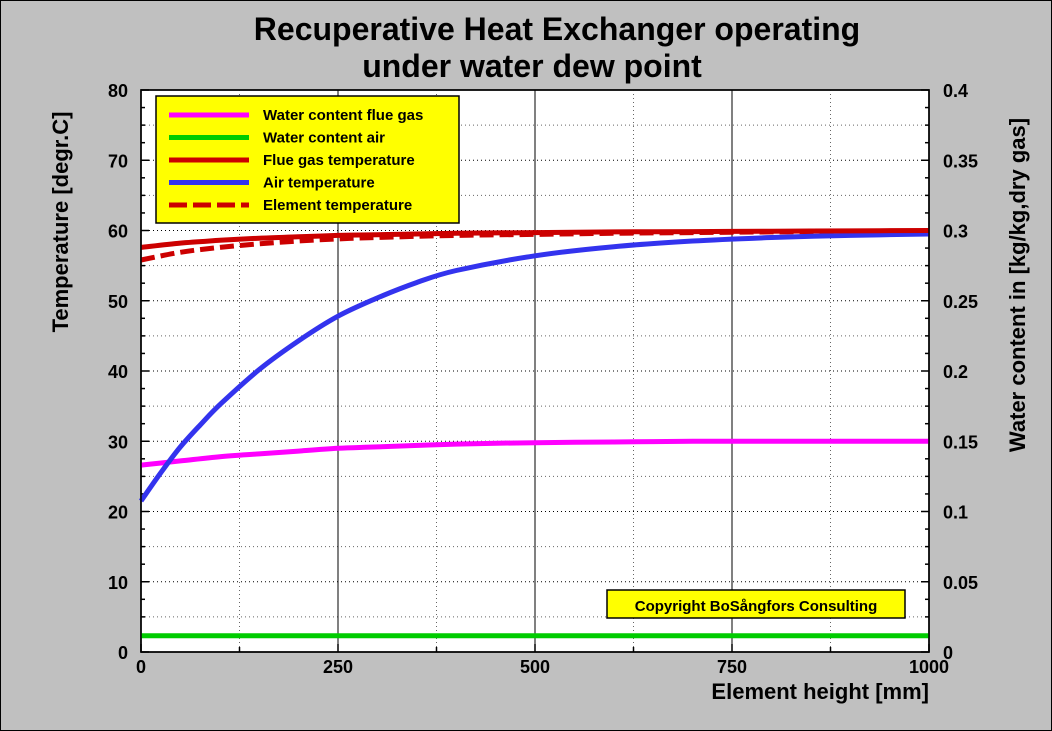 The image size is (1052, 731). Describe the element at coordinates (535, 667) in the screenshot. I see `x-tick-label: 500` at that location.